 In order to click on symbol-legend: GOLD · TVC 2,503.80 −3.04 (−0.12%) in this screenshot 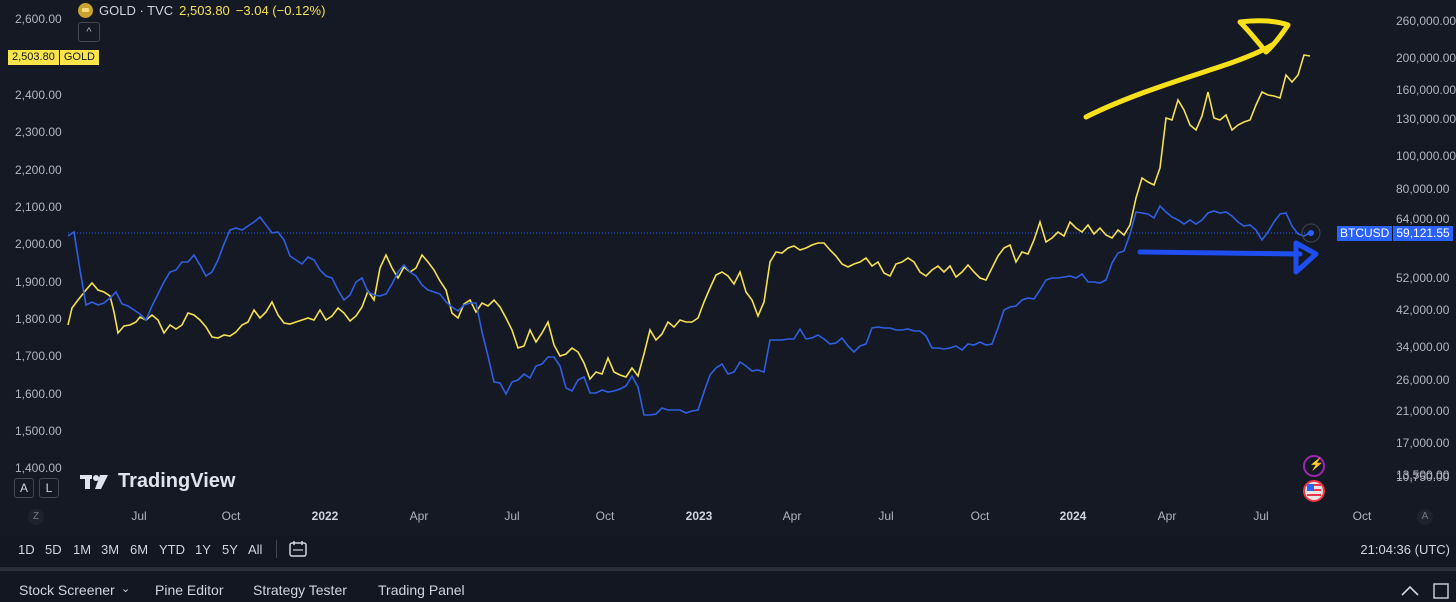, I will do `click(201, 10)`.